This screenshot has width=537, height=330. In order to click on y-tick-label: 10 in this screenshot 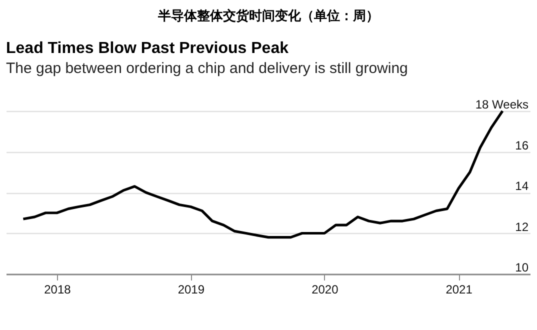, I will do `click(522, 267)`.